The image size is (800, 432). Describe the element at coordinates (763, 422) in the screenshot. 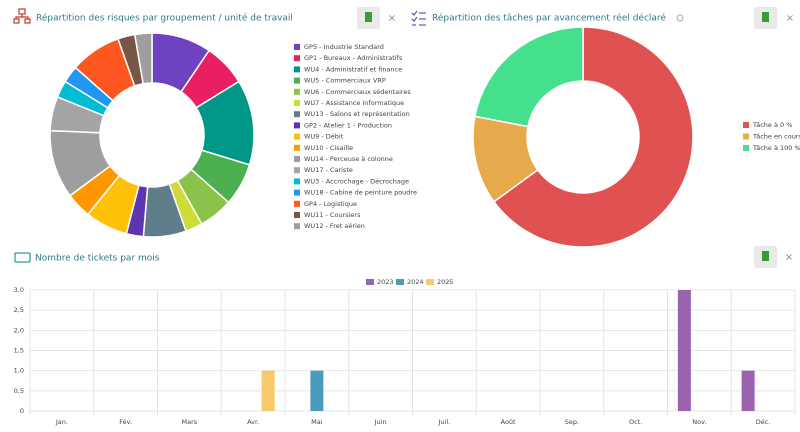

I see `x-tick-label: Déc.` at that location.